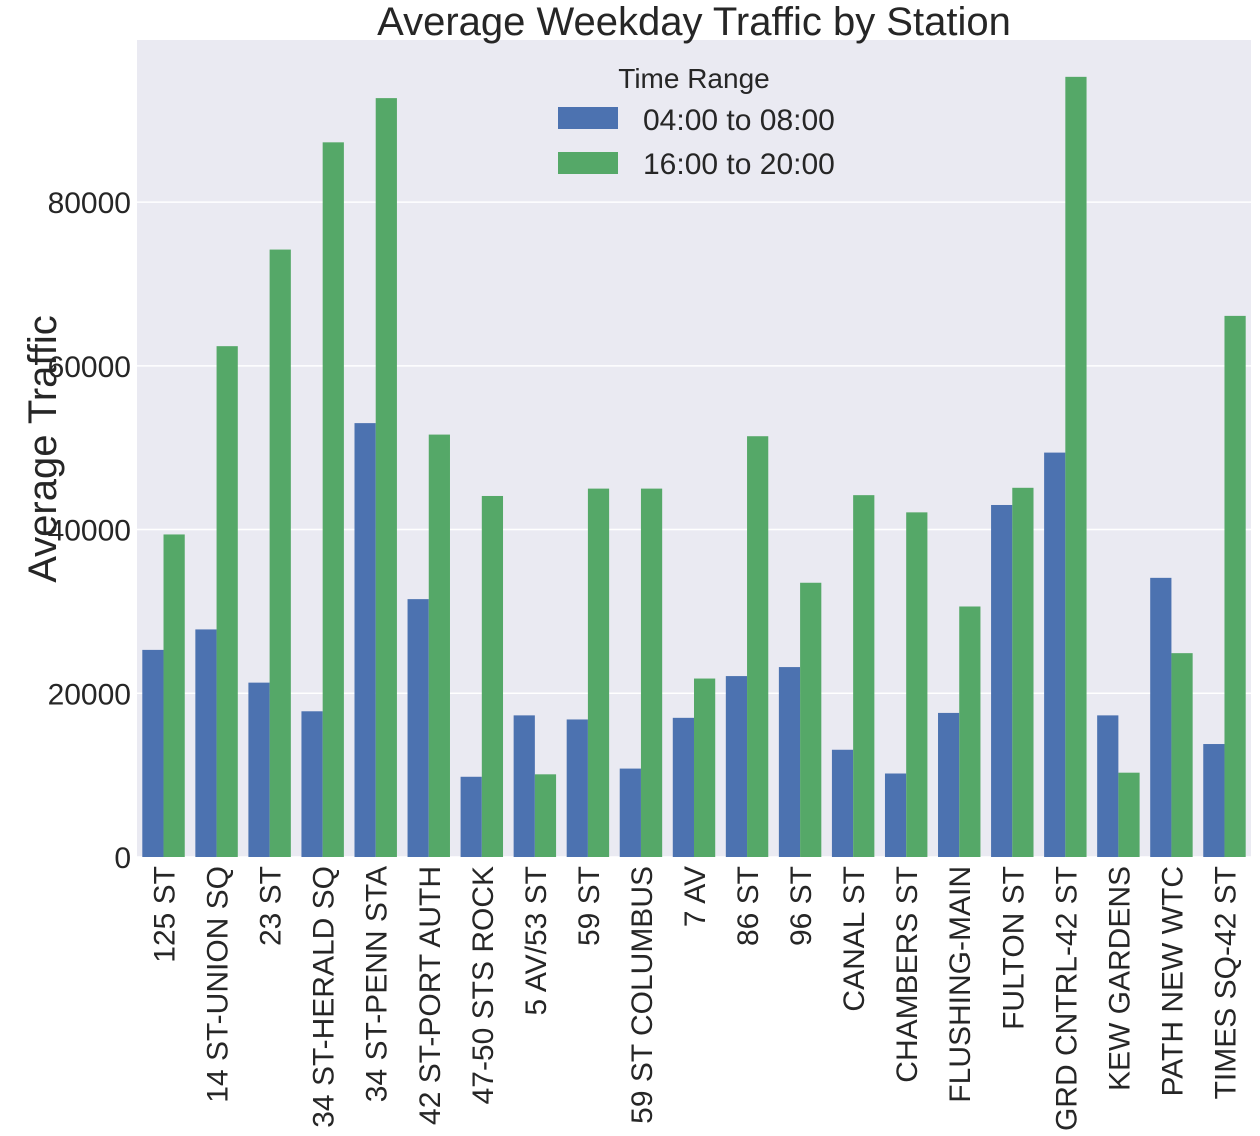  I want to click on y-tick-label: 80000, so click(89, 203).